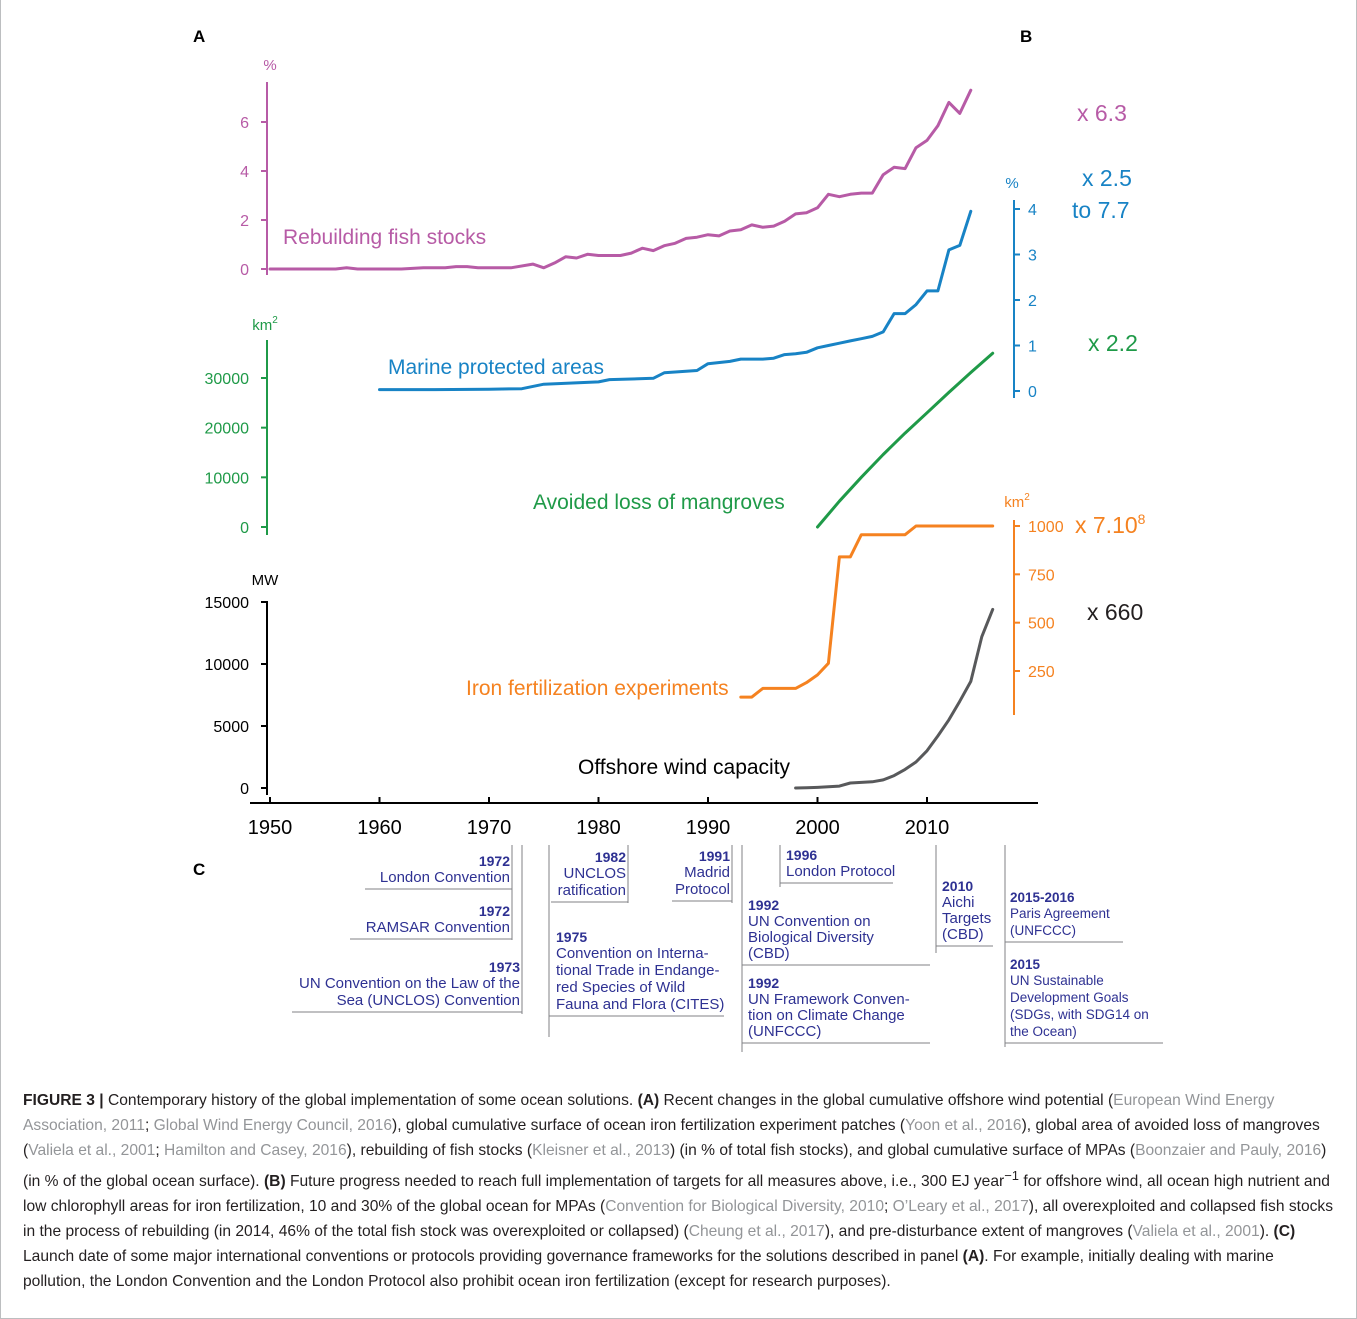  I want to click on iron-fertilization-experiments-line, so click(867, 611).